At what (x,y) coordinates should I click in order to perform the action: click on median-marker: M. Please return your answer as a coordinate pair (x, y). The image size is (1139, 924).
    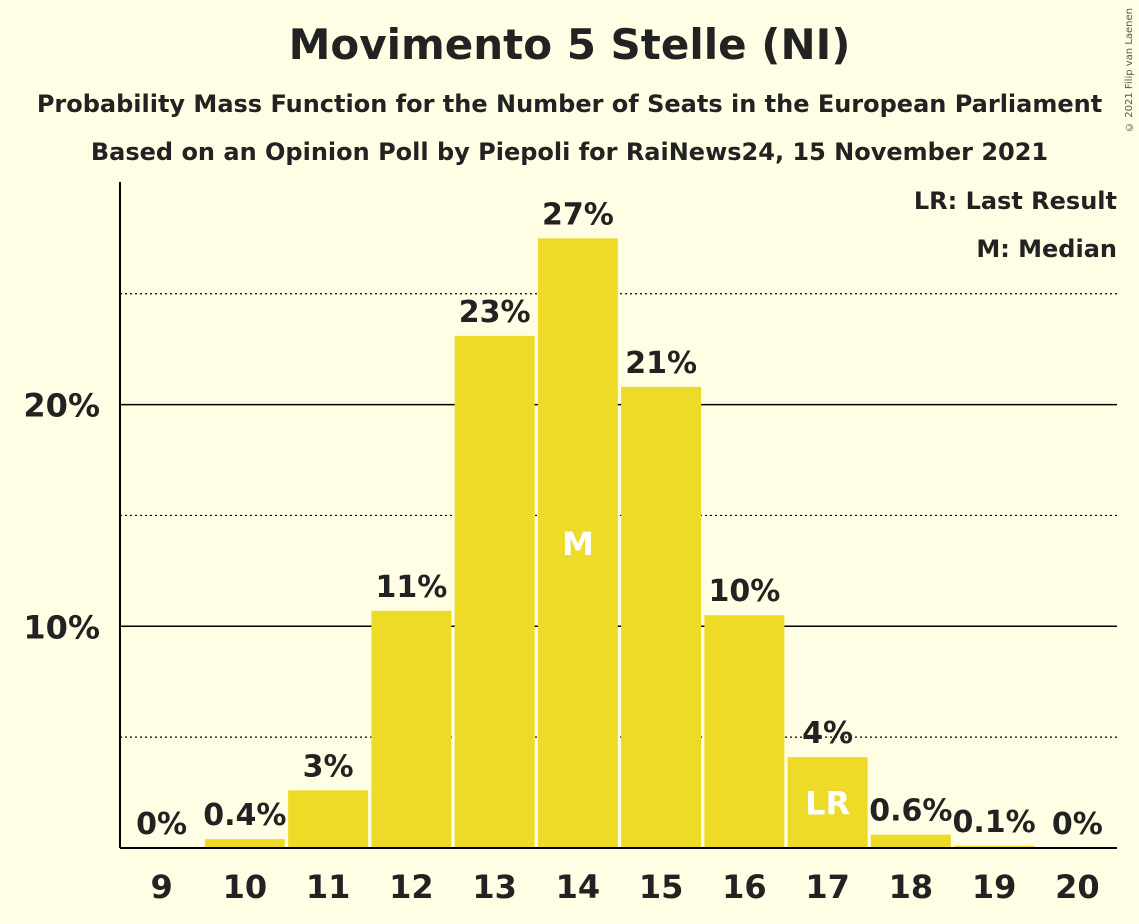
    Looking at the image, I should click on (578, 544).